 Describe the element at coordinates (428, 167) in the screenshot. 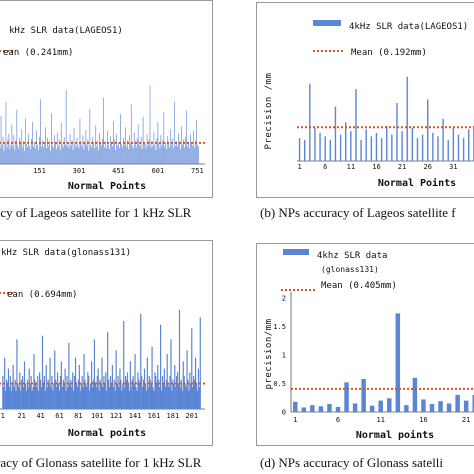

I see `x-tick-label: 26` at that location.